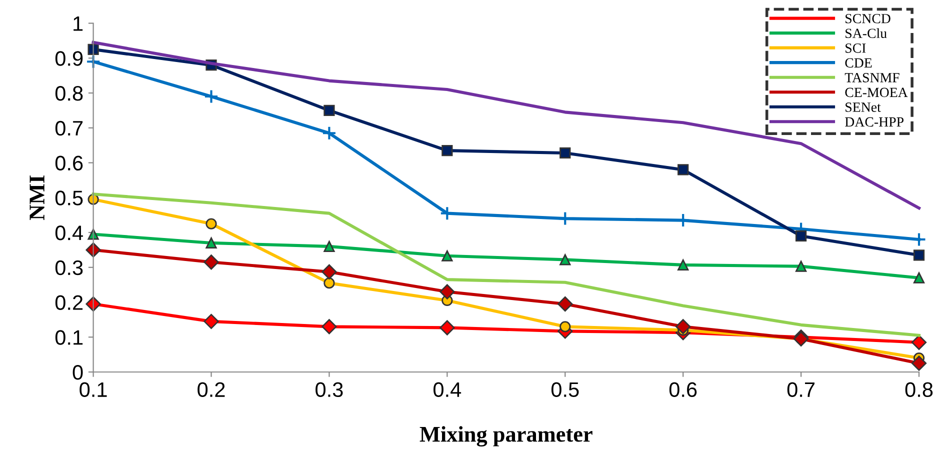 The image size is (933, 465). Describe the element at coordinates (876, 93) in the screenshot. I see `legend-label: CE-MOEA` at that location.